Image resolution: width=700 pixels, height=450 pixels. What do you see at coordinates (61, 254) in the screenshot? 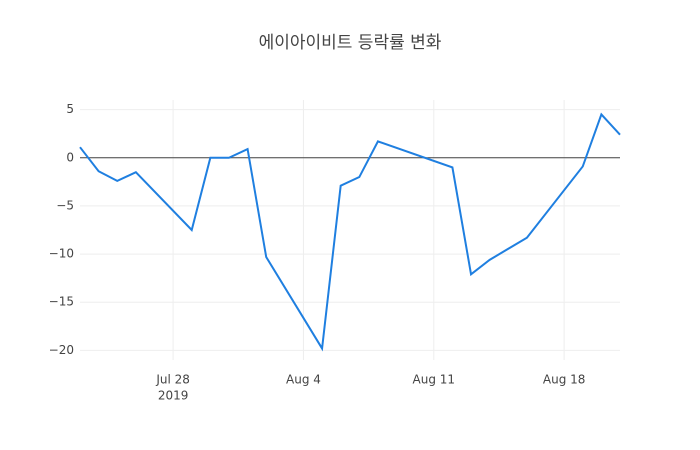
I see `y-tick-label: −10` at bounding box center [61, 254].